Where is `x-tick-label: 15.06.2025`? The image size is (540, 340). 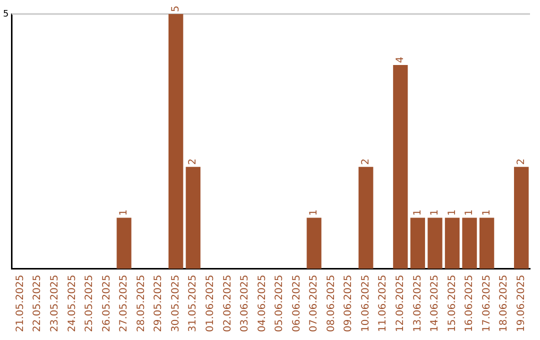 x-tick-label: 15.06.2025 is located at coordinates (452, 303).